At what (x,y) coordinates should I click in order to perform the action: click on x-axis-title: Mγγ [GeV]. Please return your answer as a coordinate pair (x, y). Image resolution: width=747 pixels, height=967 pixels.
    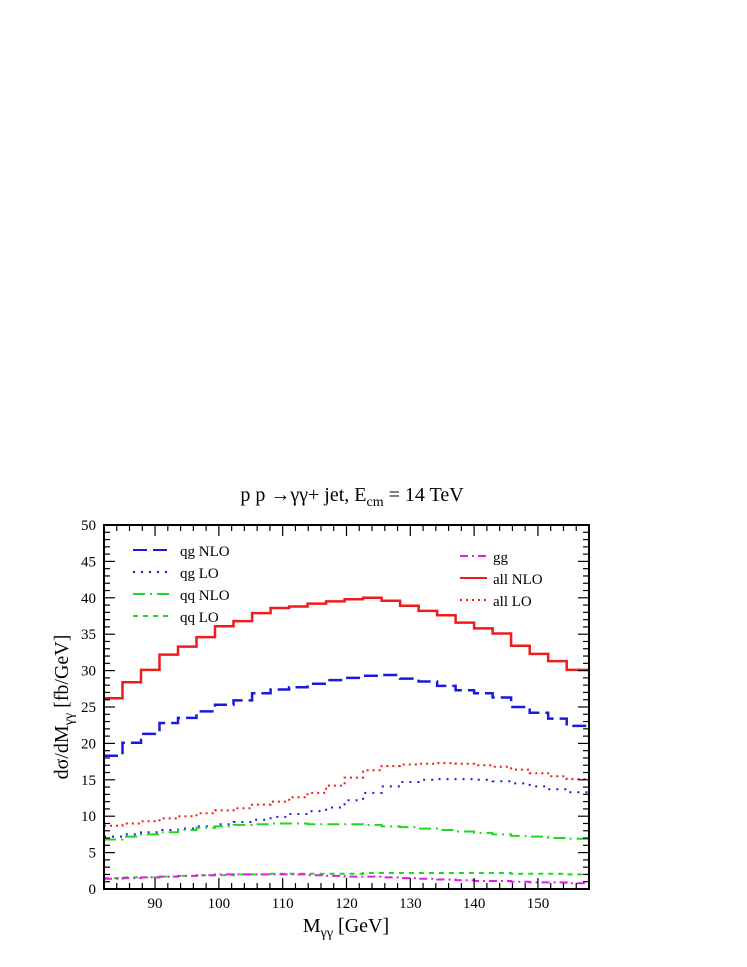
    Looking at the image, I should click on (346, 928).